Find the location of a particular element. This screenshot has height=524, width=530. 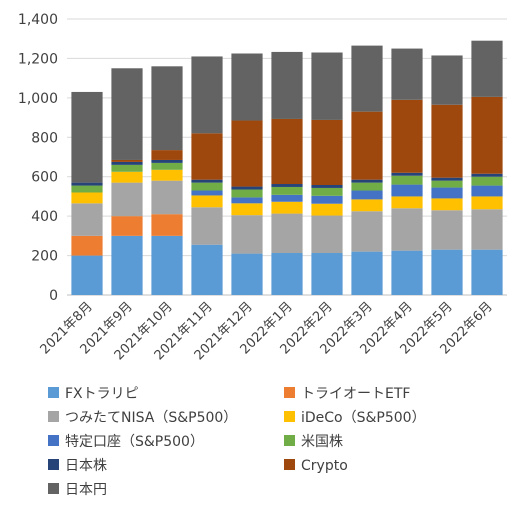

legend-label: 米国株 is located at coordinates (322, 442).